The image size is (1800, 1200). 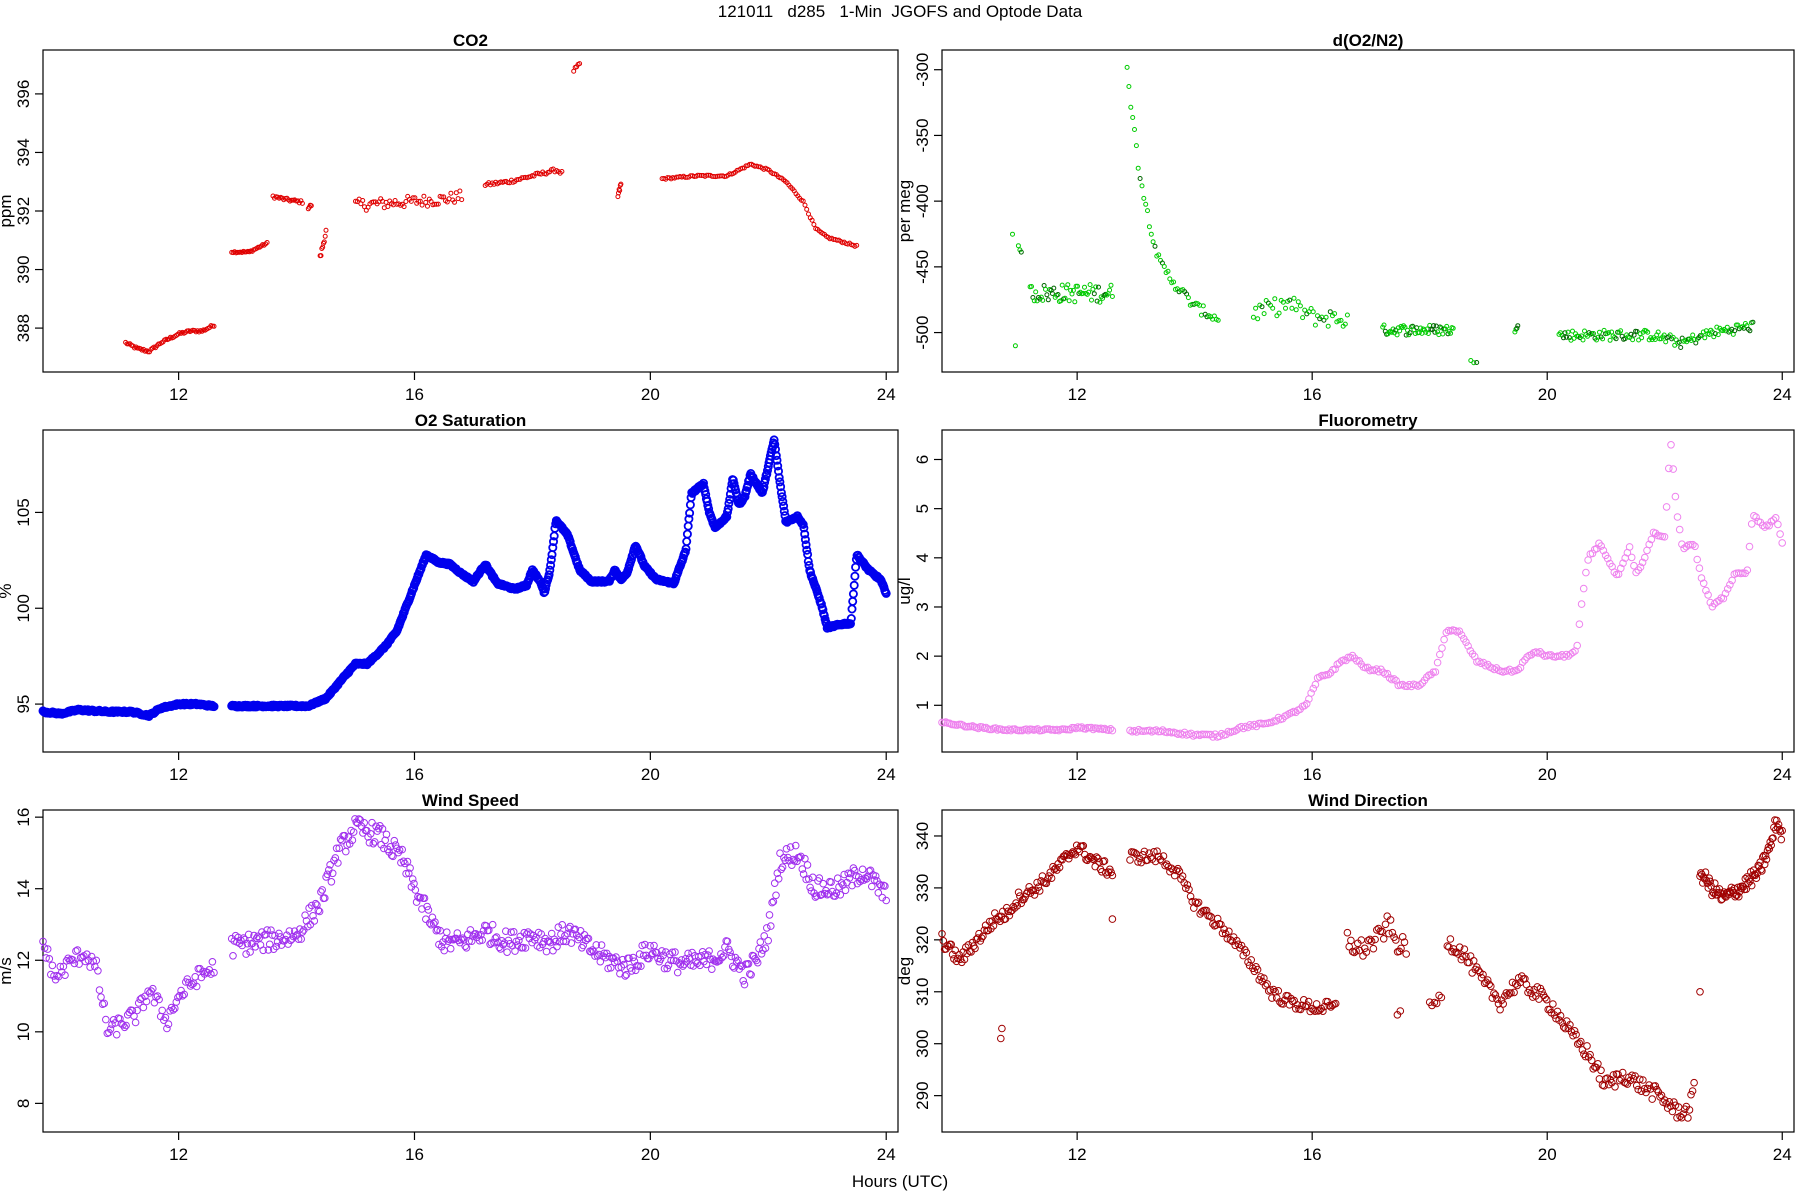 I want to click on figure-title: 121011 d285 1-Min JGOFS and Optode Data, so click(x=900, y=11).